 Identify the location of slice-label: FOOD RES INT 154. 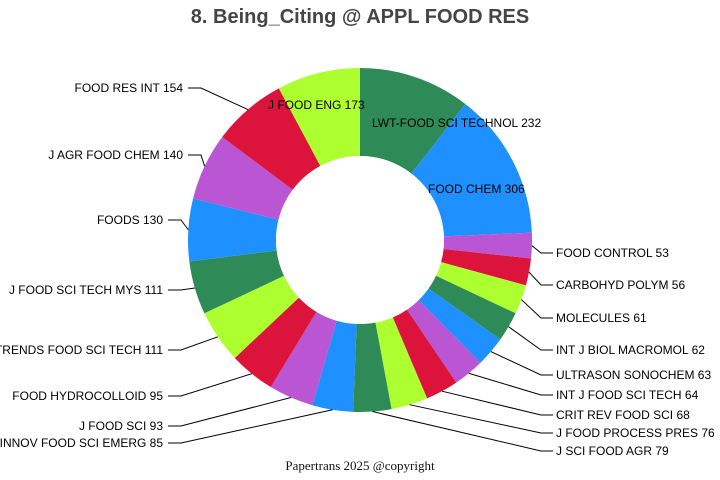
(129, 88).